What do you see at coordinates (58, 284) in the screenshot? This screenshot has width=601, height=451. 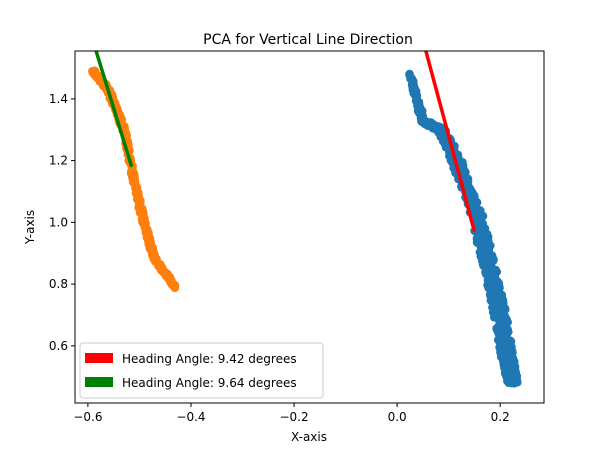 I see `y-tick-label: 0.8` at bounding box center [58, 284].